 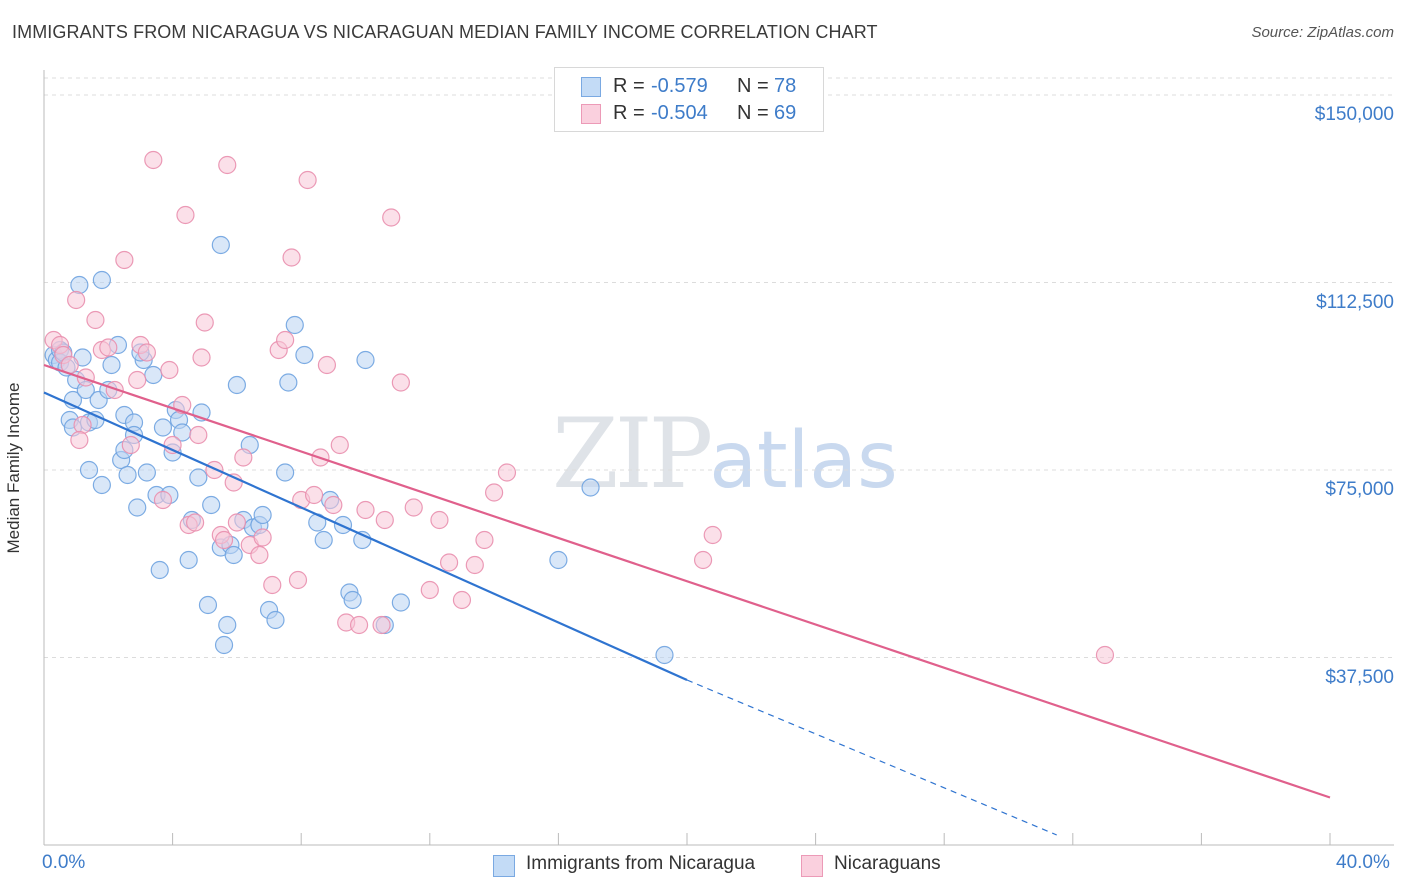 What do you see at coordinates (1359, 489) in the screenshot?
I see `y-tick-label: $75,000` at bounding box center [1359, 489].